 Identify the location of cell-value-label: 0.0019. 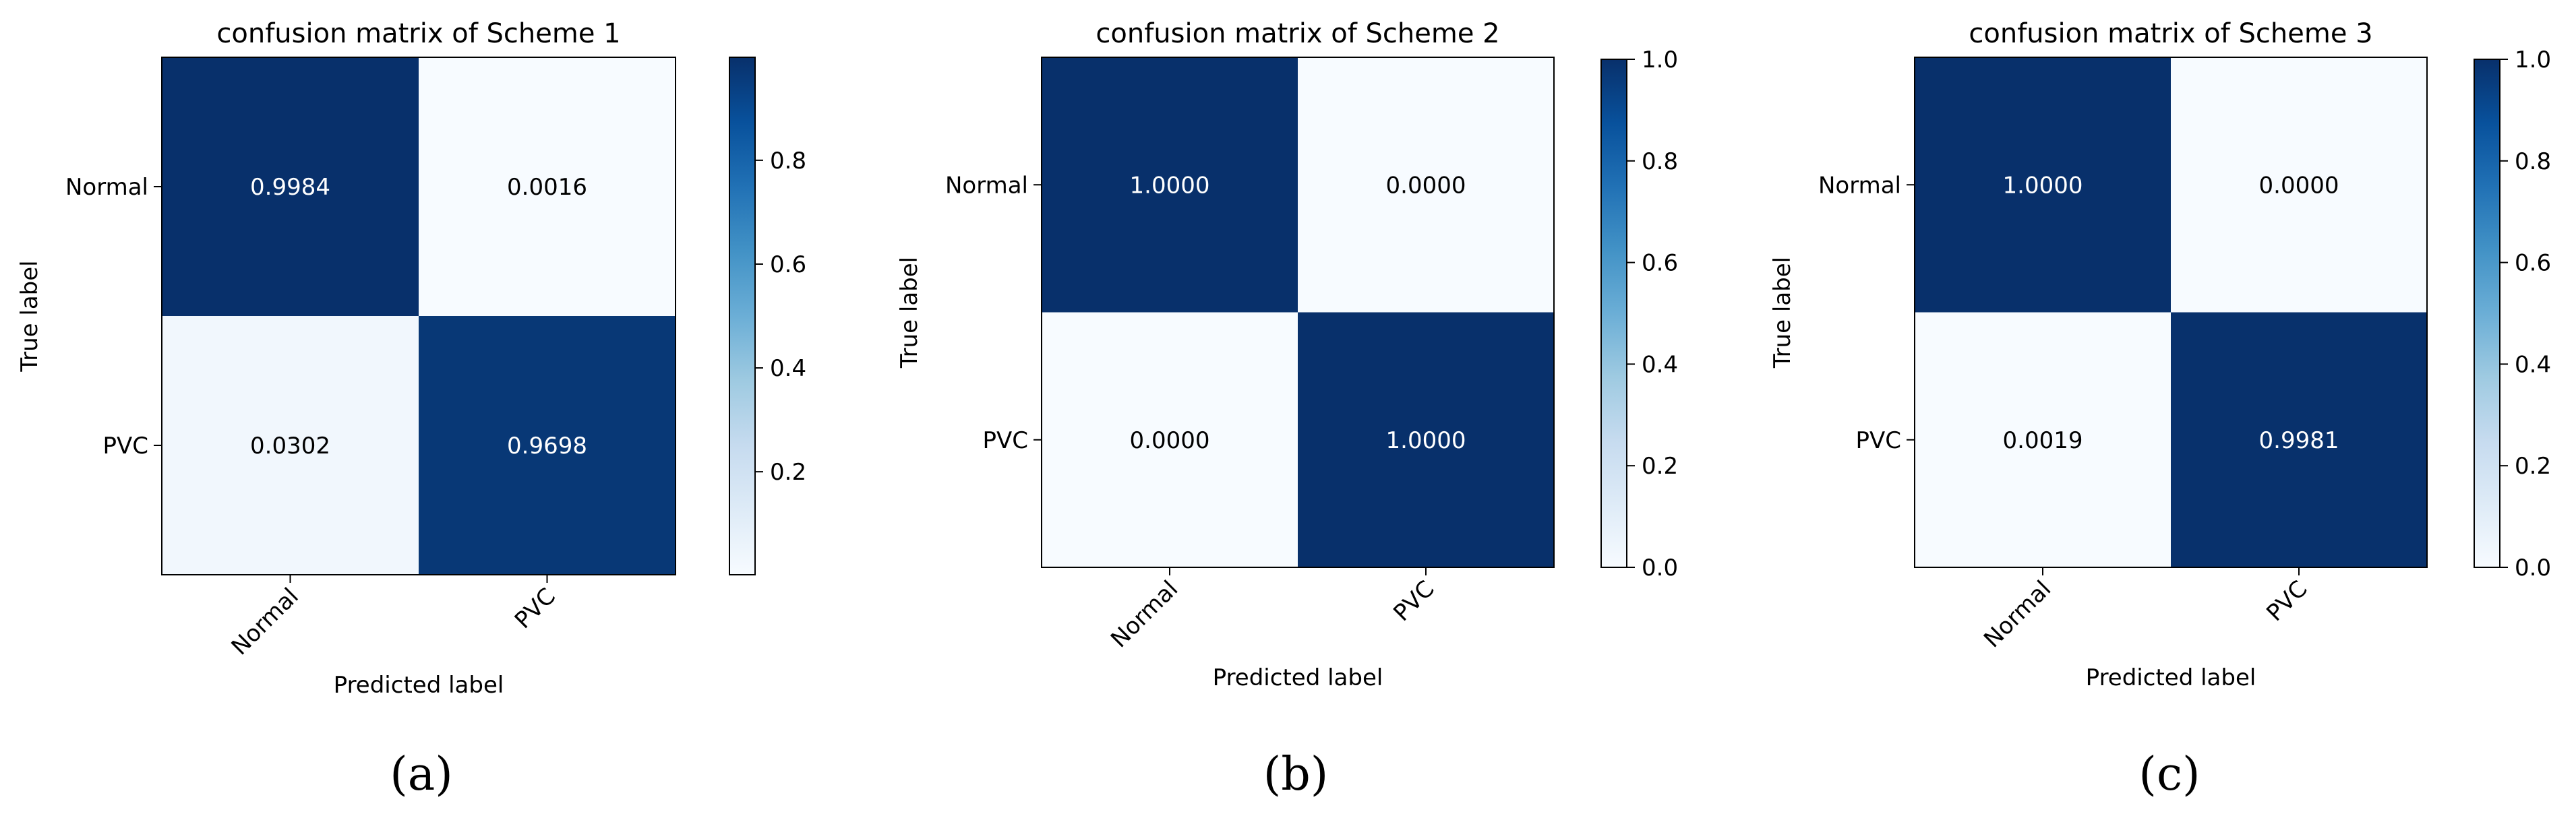
(2043, 440).